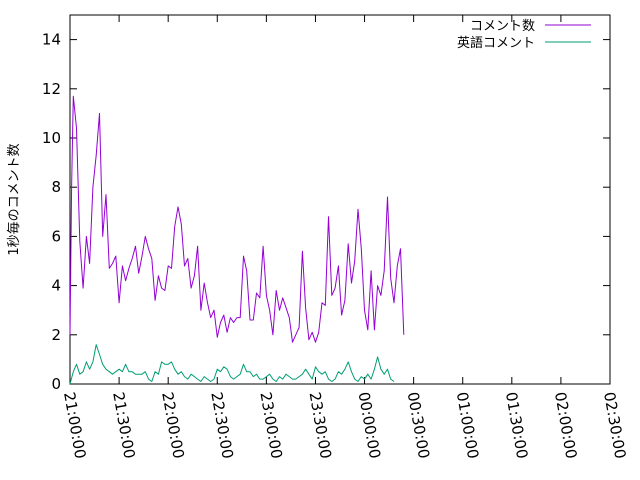 The width and height of the screenshot is (640, 480). Describe the element at coordinates (56, 236) in the screenshot. I see `y-tick-label: 6` at that location.